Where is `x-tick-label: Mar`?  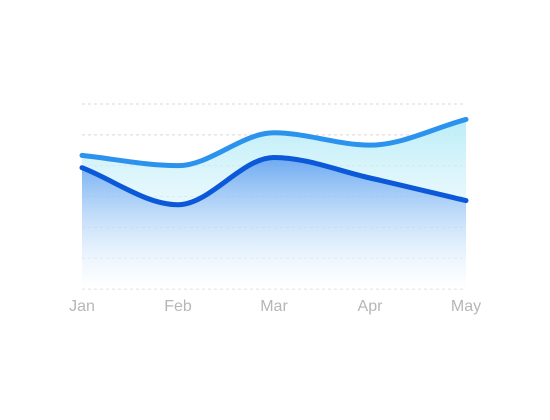 x-tick-label: Mar is located at coordinates (274, 306).